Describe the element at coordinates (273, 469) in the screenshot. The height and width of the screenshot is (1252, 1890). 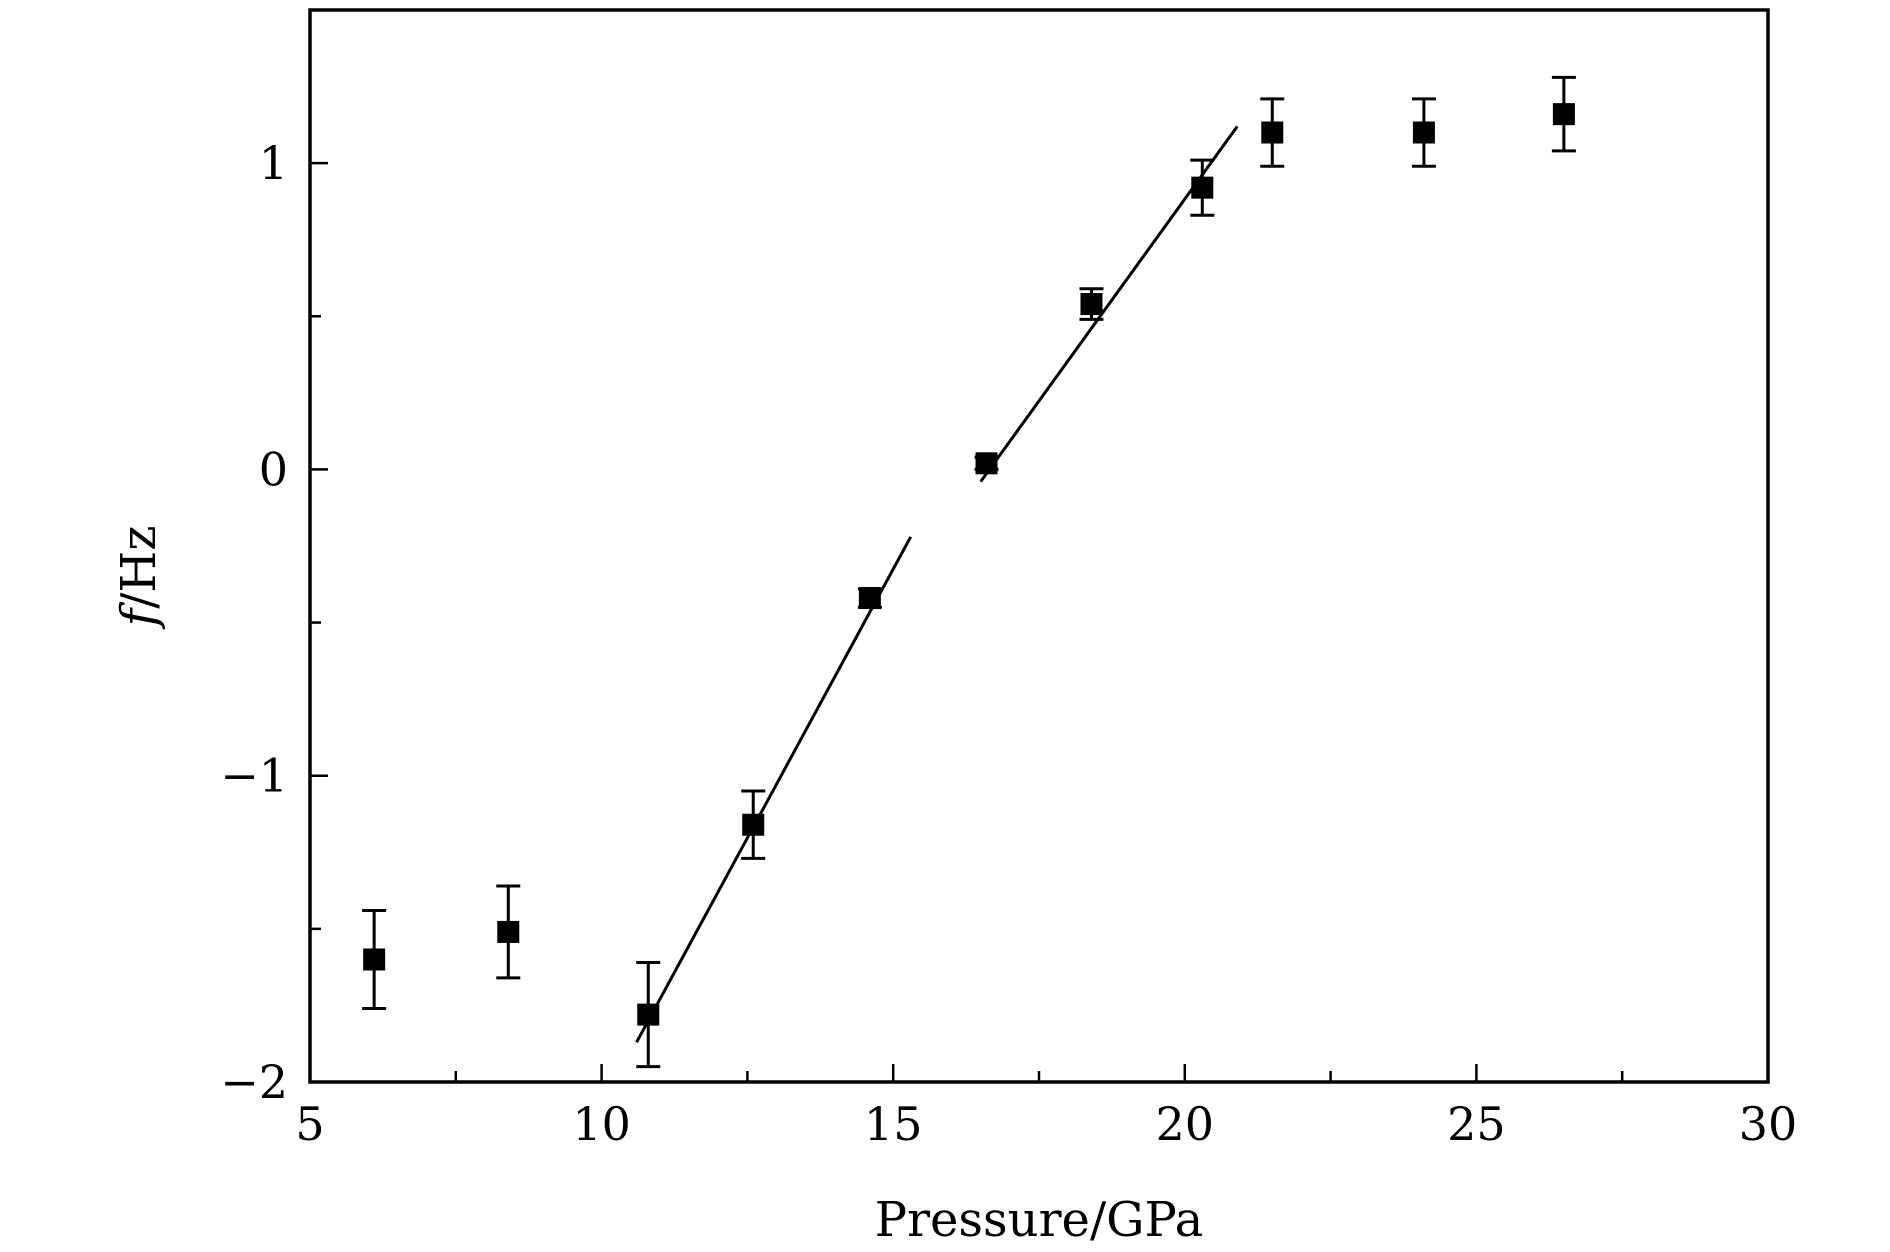
I see `y-tick-label: 0` at that location.